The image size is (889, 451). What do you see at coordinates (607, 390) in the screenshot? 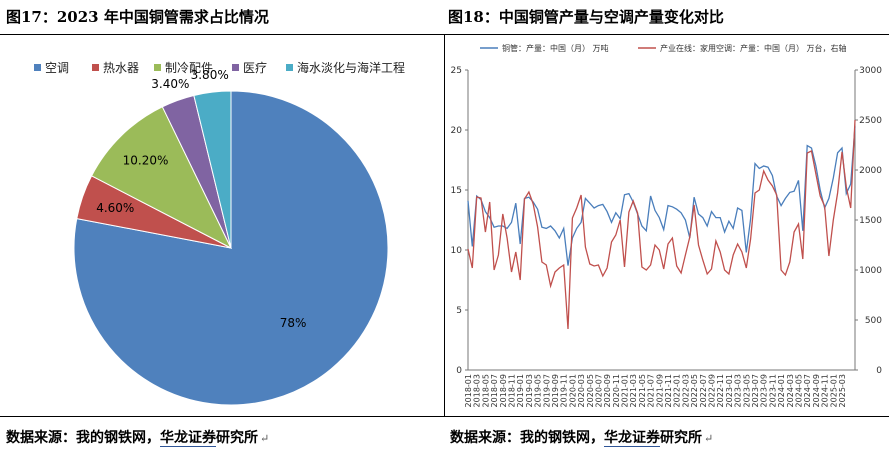
I see `x-tick-label: 2020-09` at bounding box center [607, 390].